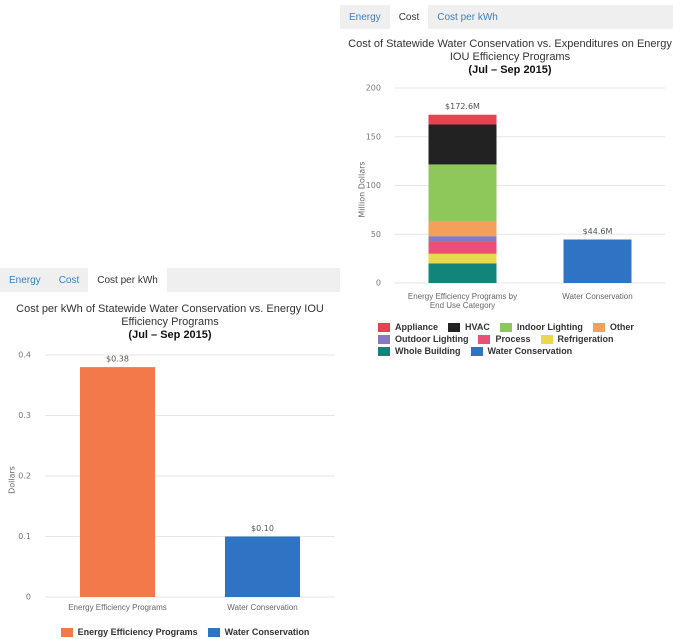  I want to click on legend-item: Outdoor Lighting, so click(423, 339).